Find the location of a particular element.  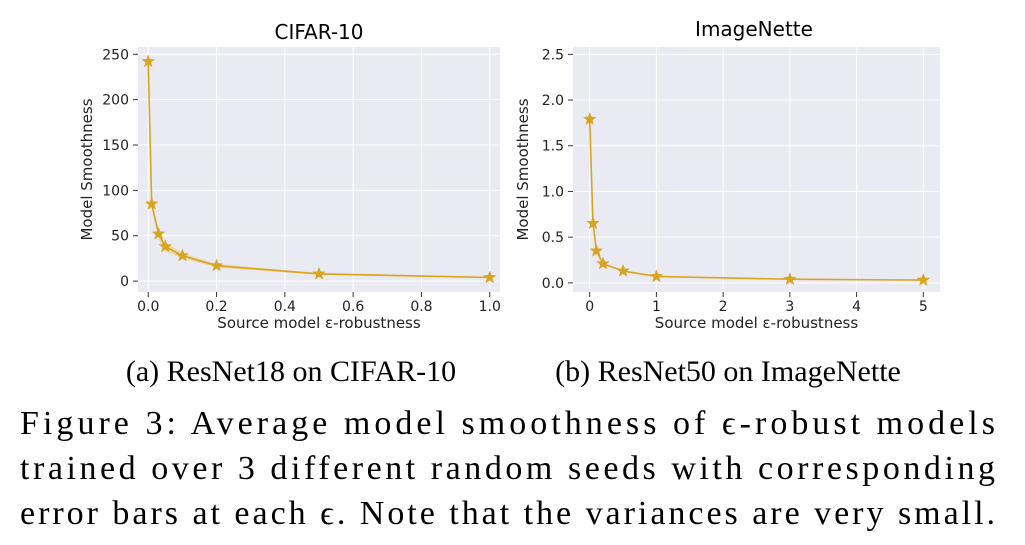

y-tick-label: 100 is located at coordinates (115, 191).